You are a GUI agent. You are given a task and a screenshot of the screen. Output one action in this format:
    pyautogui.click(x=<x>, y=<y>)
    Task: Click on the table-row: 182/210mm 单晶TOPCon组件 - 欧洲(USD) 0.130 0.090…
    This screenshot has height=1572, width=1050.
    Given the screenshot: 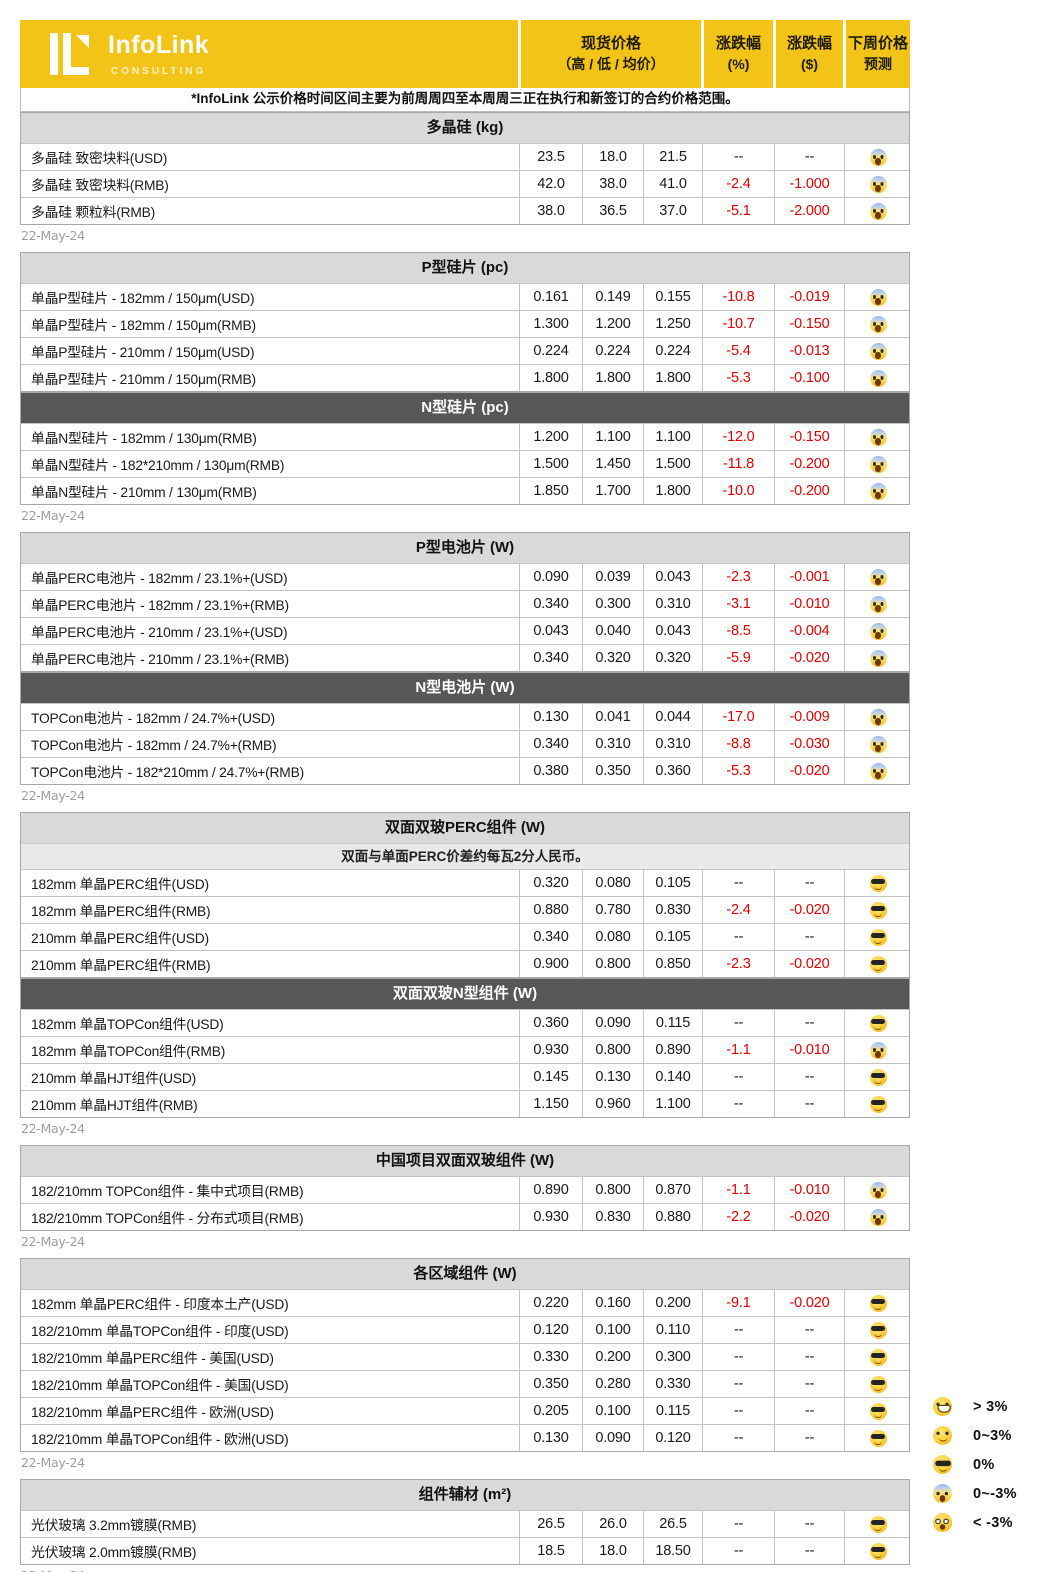 What is the action you would take?
    pyautogui.click(x=465, y=1437)
    